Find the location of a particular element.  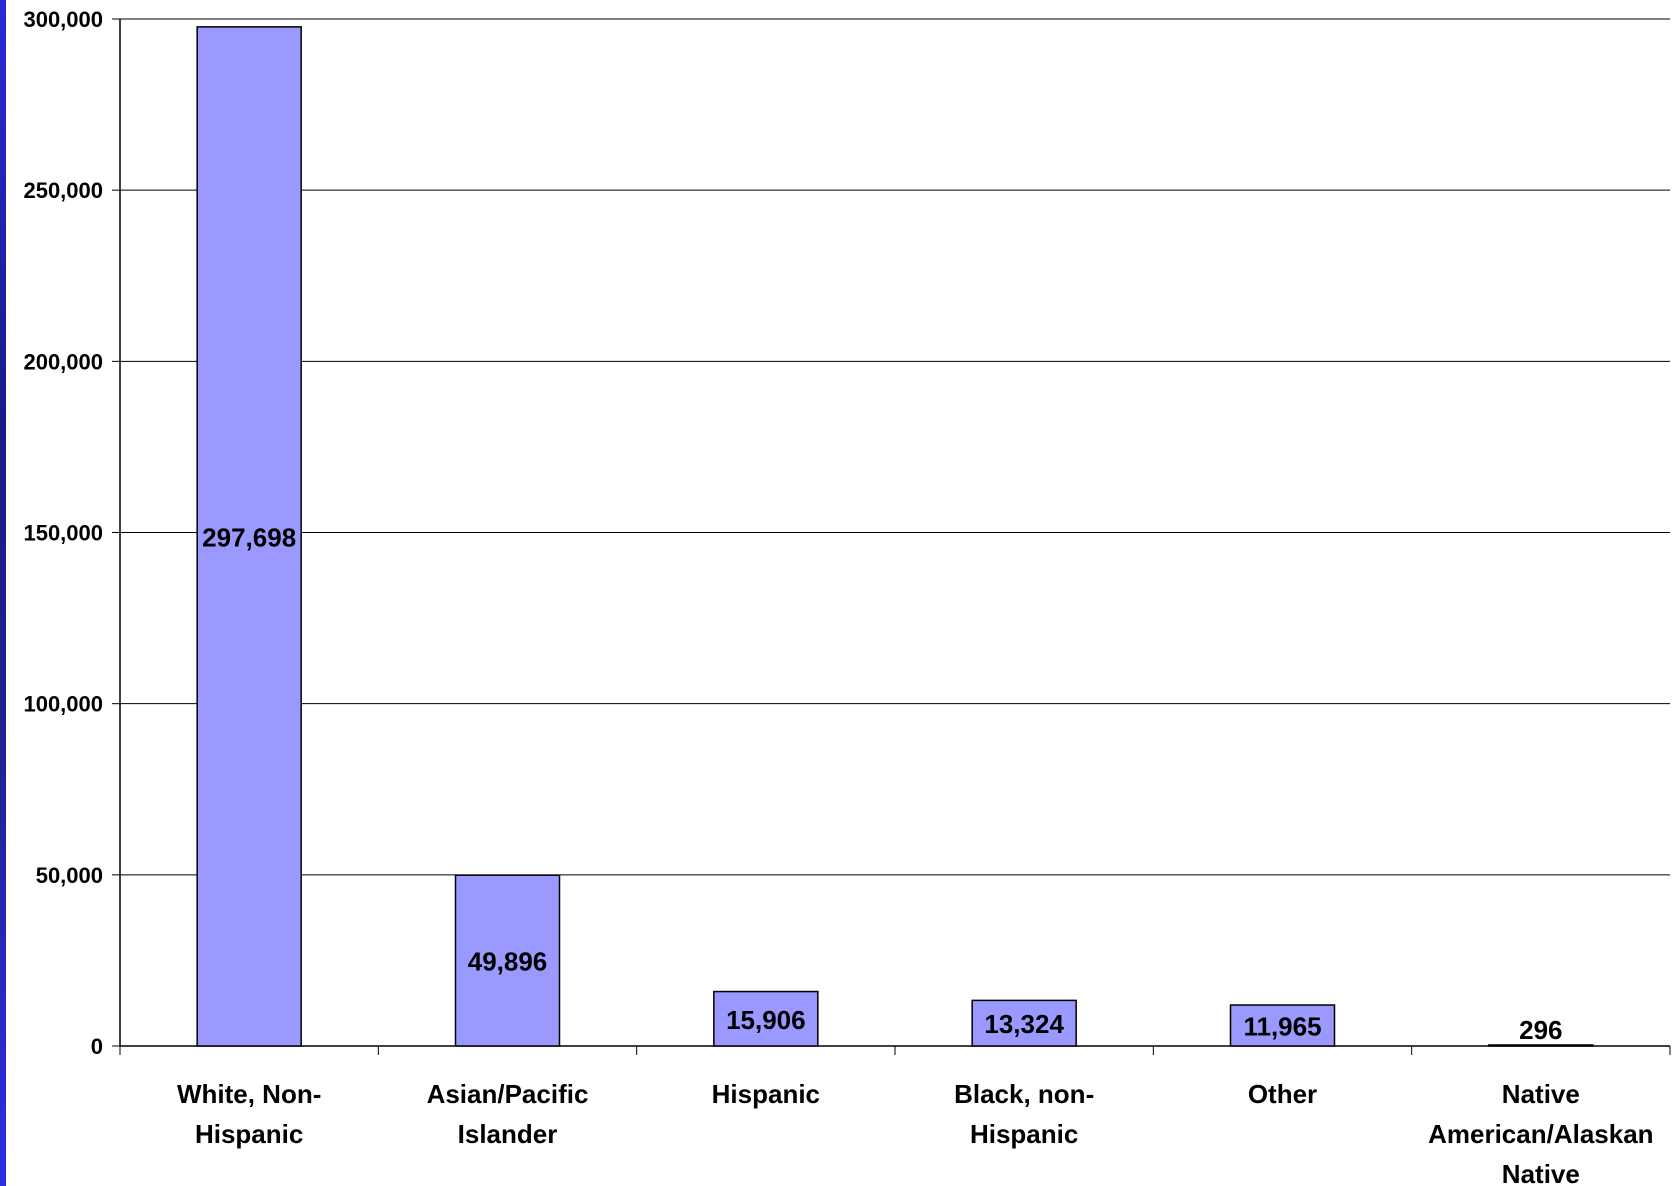

x-category-label: White, Non- is located at coordinates (249, 1094).